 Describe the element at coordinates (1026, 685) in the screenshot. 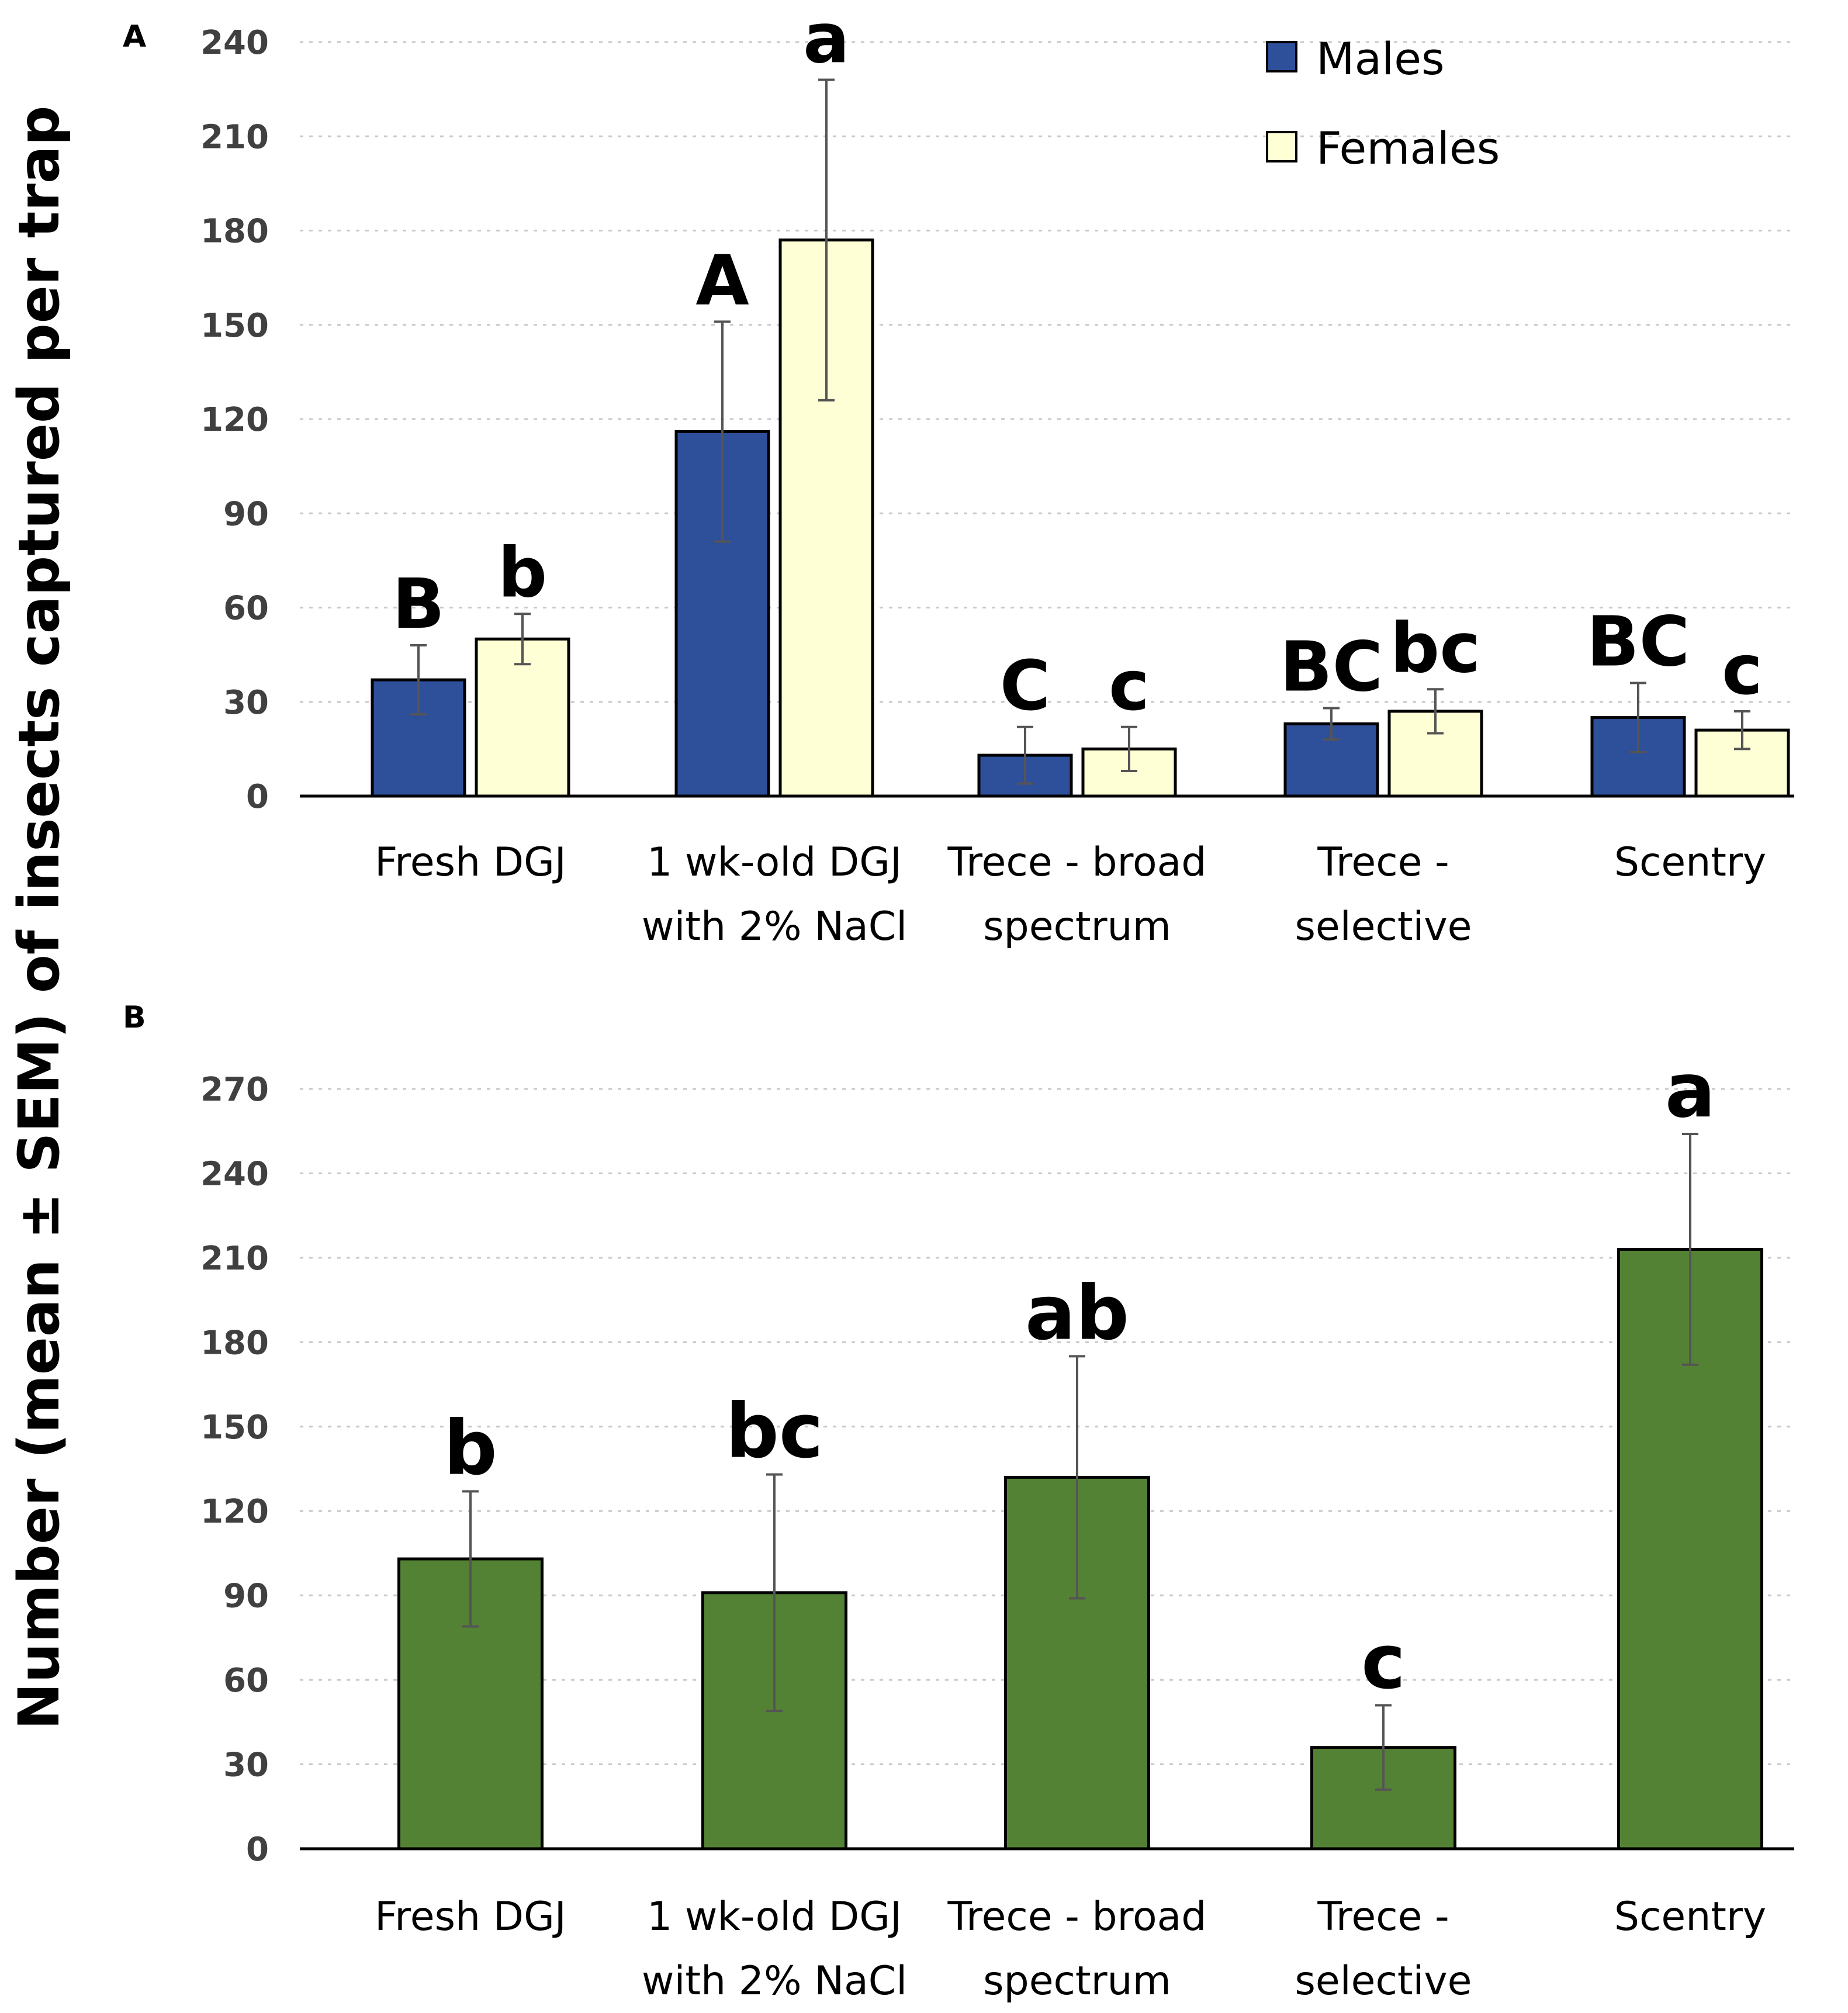

I see `significance-letter: C` at that location.